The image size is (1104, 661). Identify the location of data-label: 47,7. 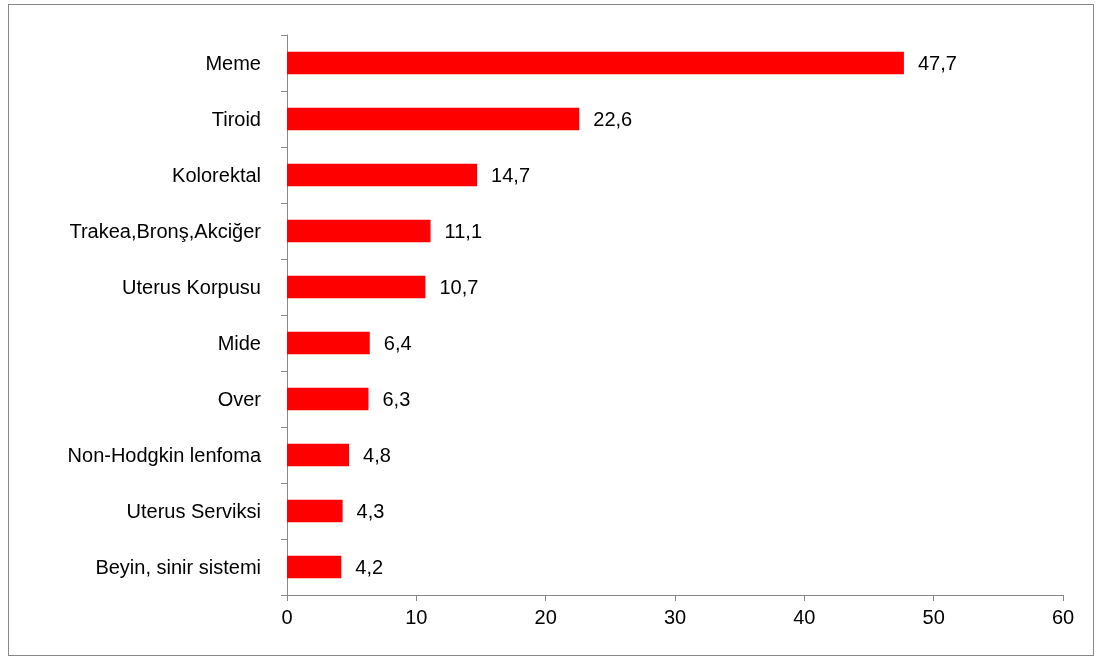
(937, 63).